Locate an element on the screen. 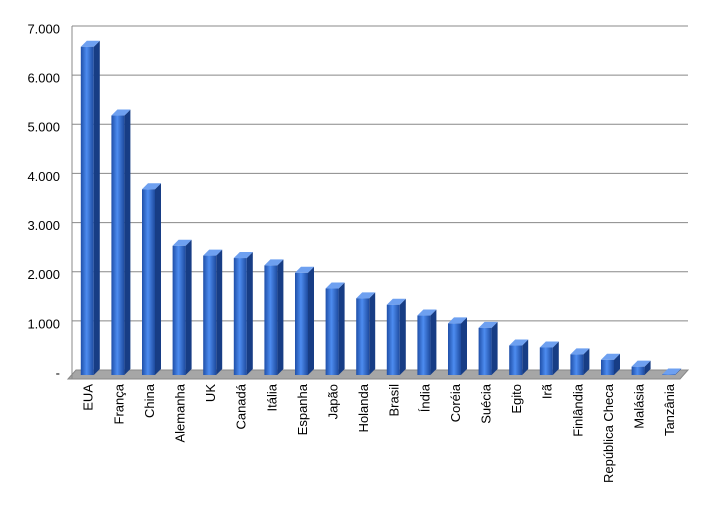 The height and width of the screenshot is (520, 711). x-tick-label: República Checa is located at coordinates (608, 433).